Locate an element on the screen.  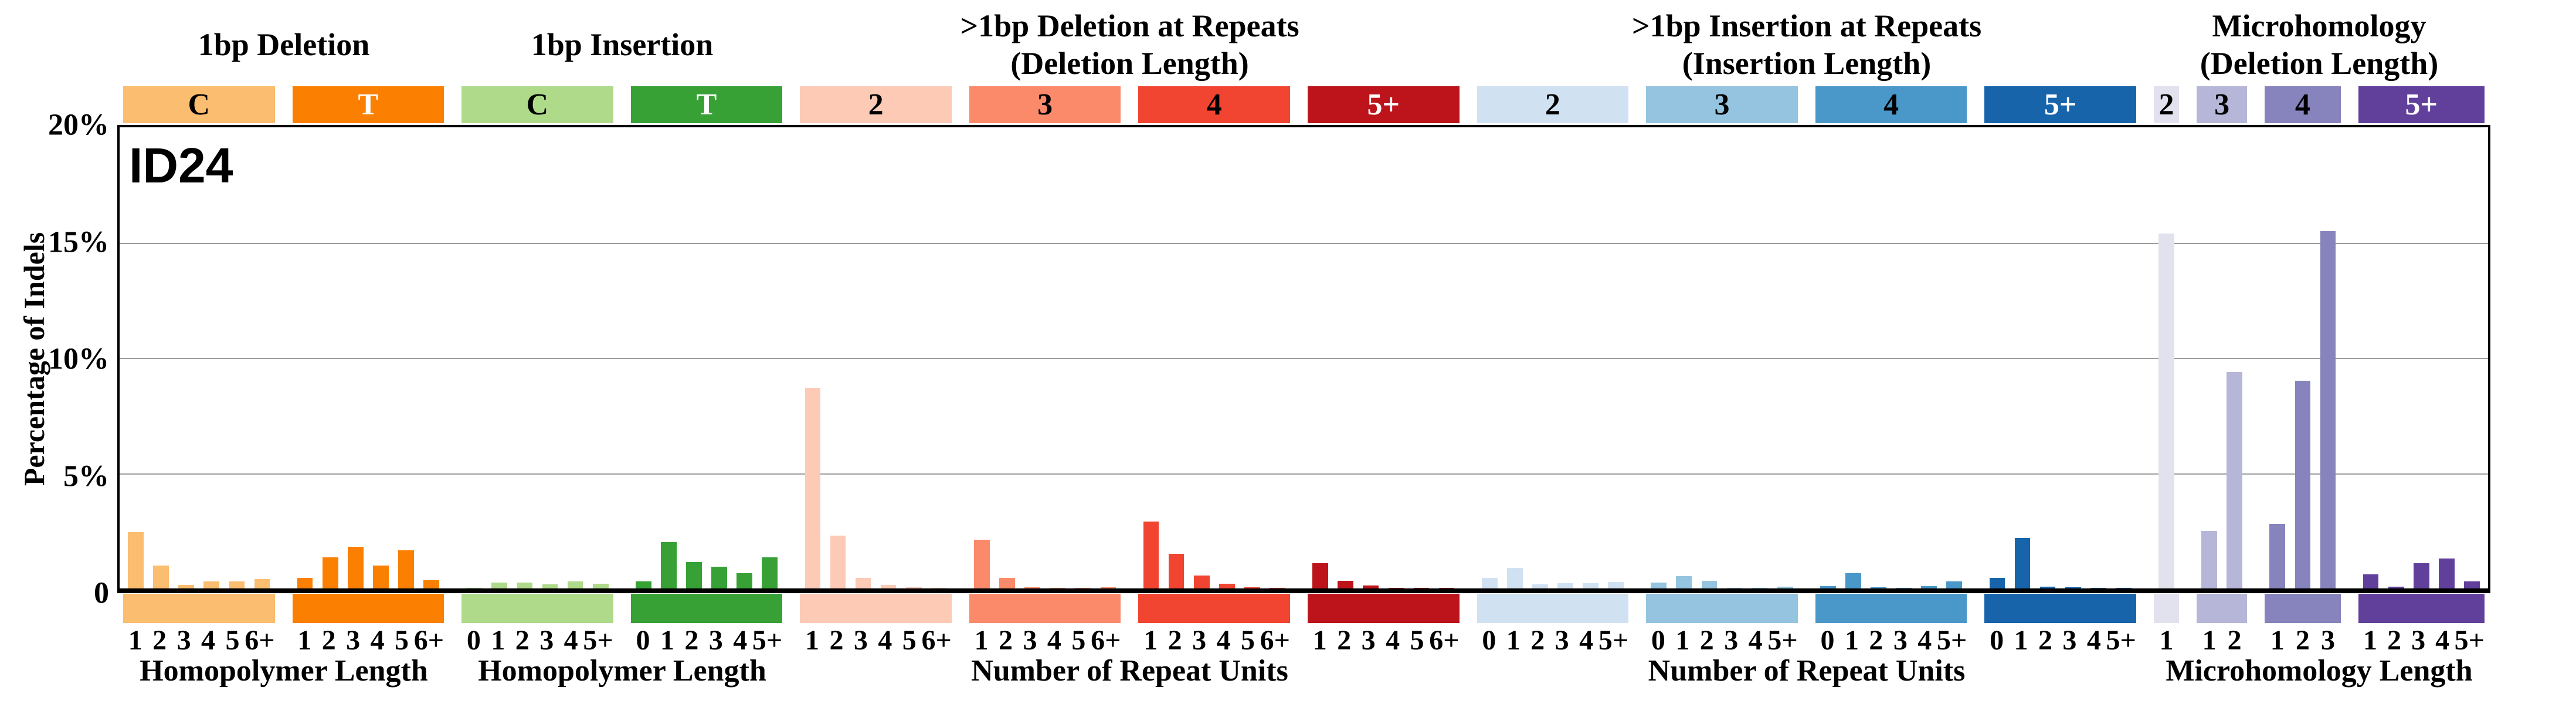
xtick-label: 6+ is located at coordinates (936, 640).